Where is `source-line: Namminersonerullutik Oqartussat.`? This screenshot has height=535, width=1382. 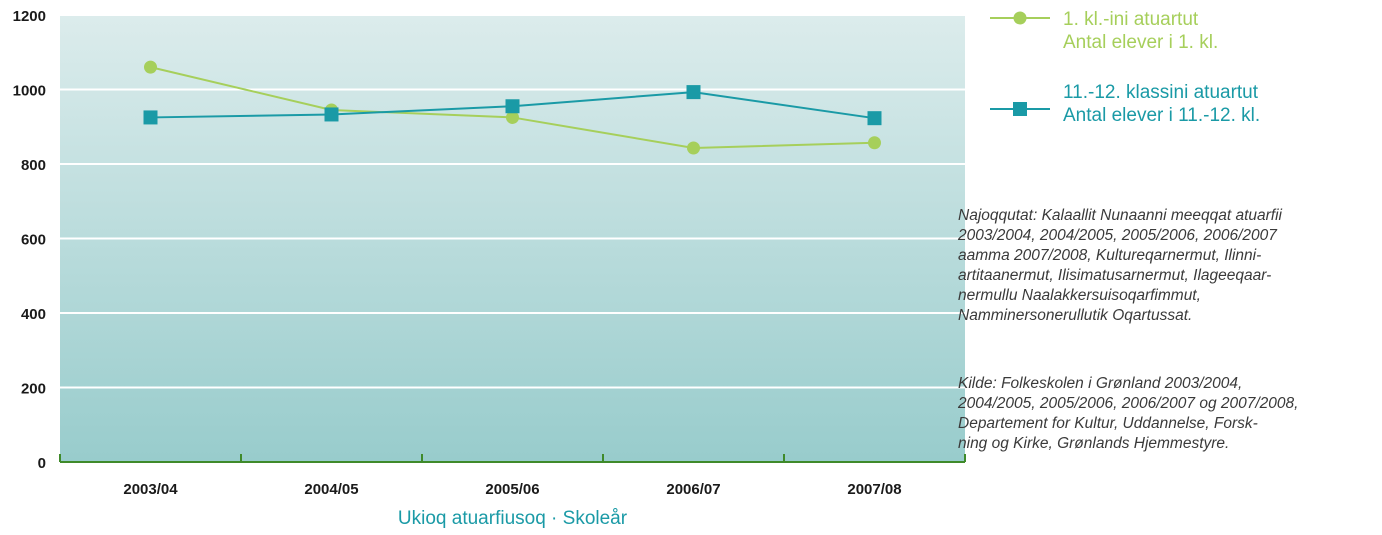
source-line: Namminersonerullutik Oqartussat. is located at coordinates (1075, 315).